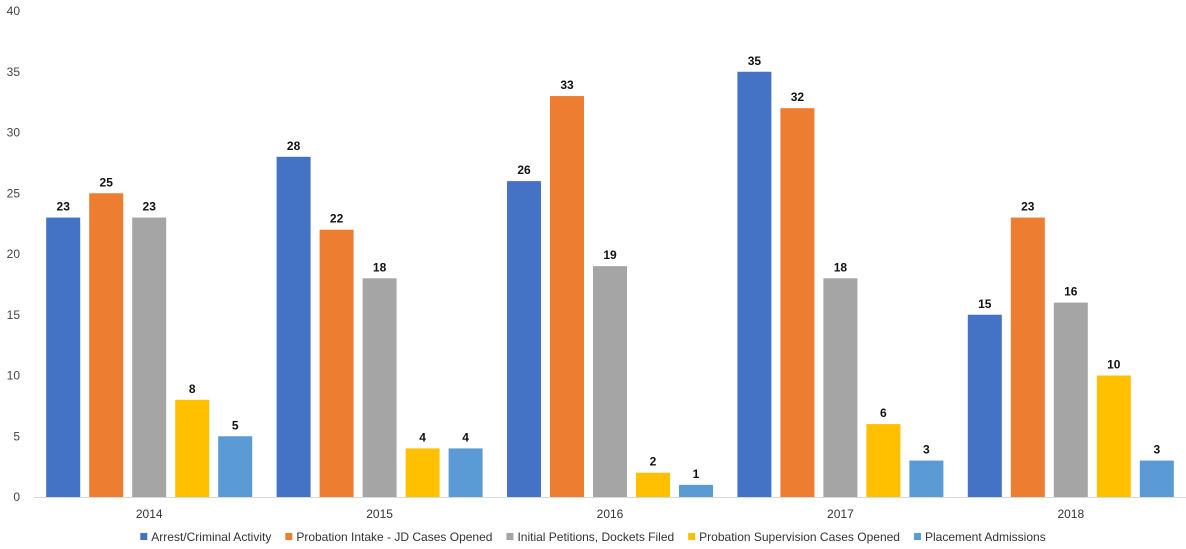 Image resolution: width=1186 pixels, height=549 pixels. What do you see at coordinates (799, 537) in the screenshot?
I see `legend-label: Probation Supervision Cases Opened` at bounding box center [799, 537].